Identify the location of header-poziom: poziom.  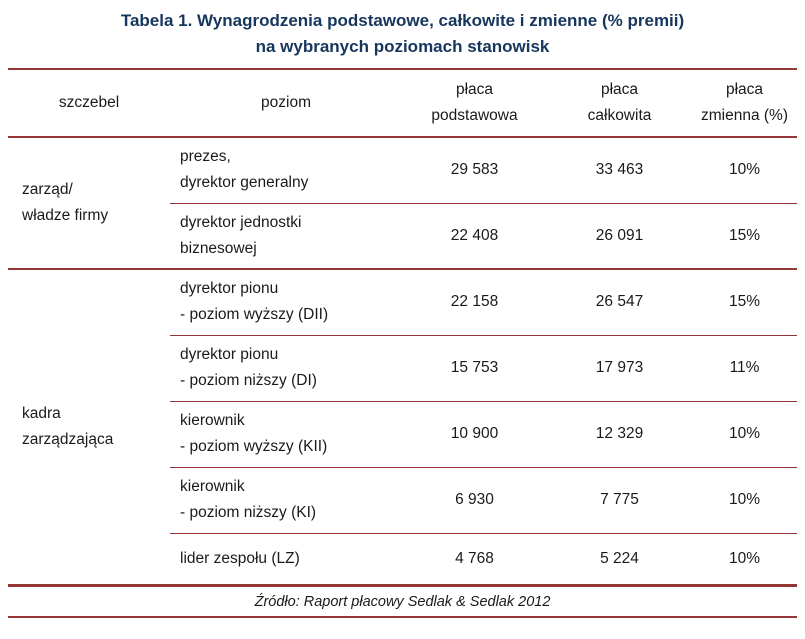
(286, 103).